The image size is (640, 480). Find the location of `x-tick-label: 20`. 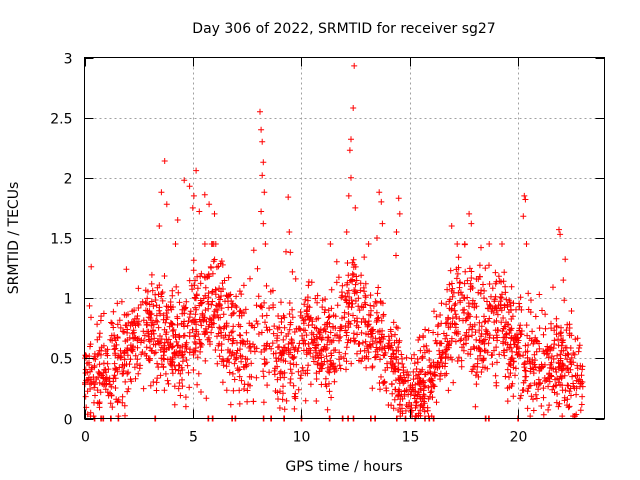

x-tick-label: 20 is located at coordinates (519, 438).